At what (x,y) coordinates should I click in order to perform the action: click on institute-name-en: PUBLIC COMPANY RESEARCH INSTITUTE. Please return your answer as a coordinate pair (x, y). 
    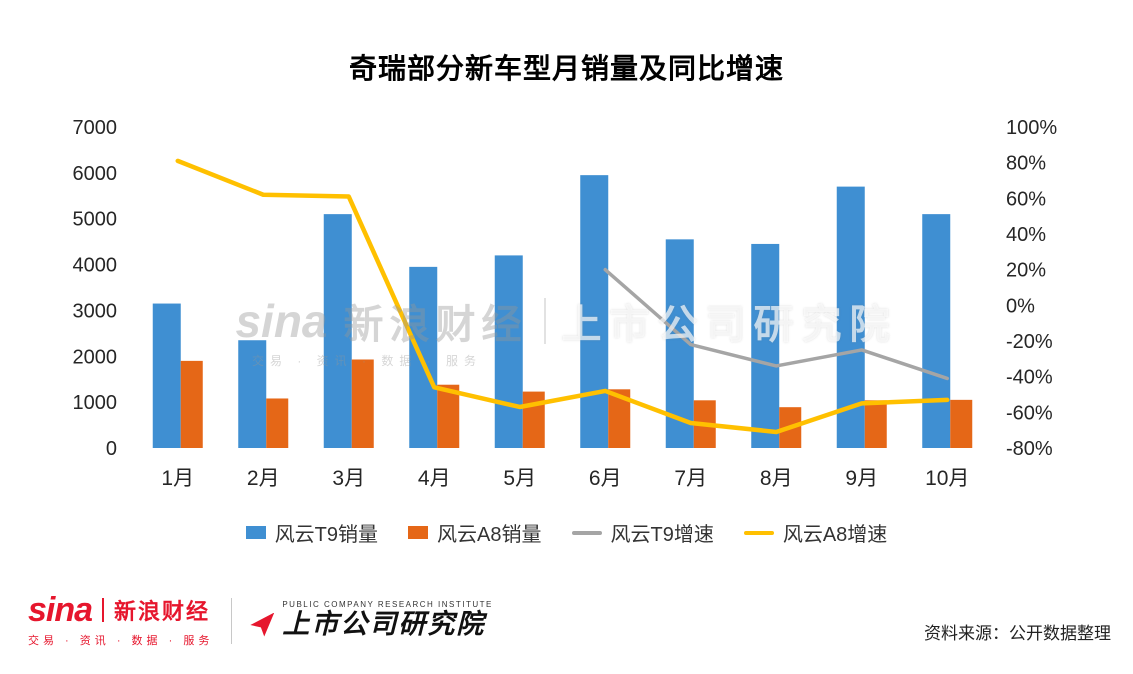
    Looking at the image, I should click on (387, 605).